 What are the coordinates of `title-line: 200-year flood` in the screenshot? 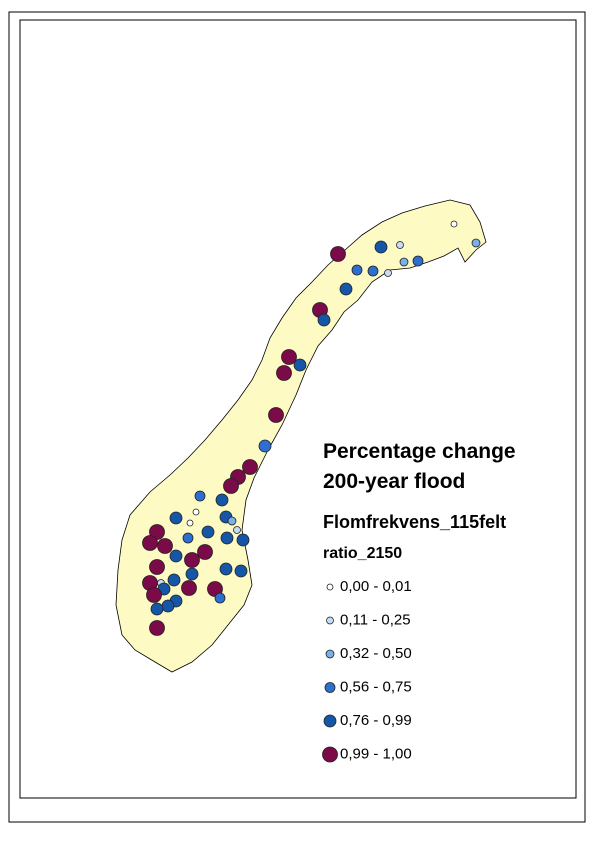 It's located at (394, 481).